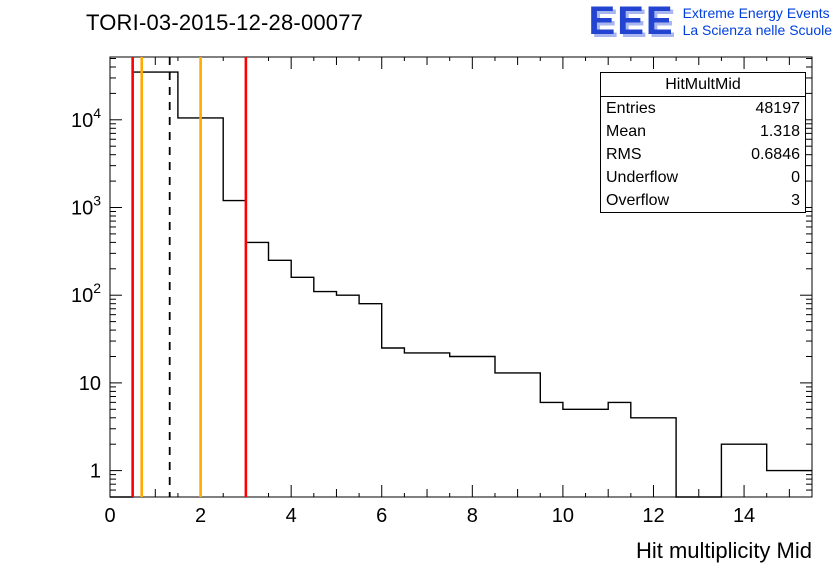 The width and height of the screenshot is (836, 572). Describe the element at coordinates (744, 516) in the screenshot. I see `x-tick-label: 14` at that location.